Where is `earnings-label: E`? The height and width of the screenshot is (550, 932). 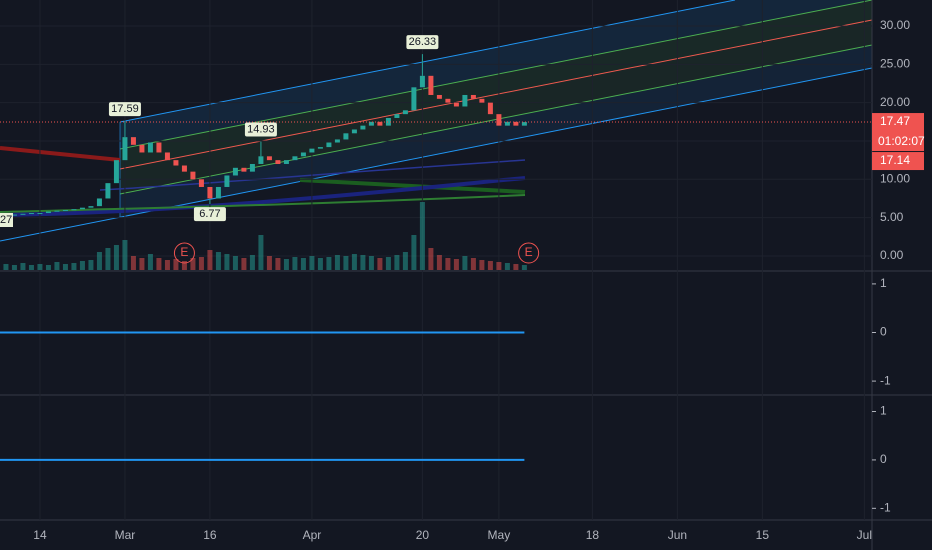
earnings-label: E is located at coordinates (184, 252).